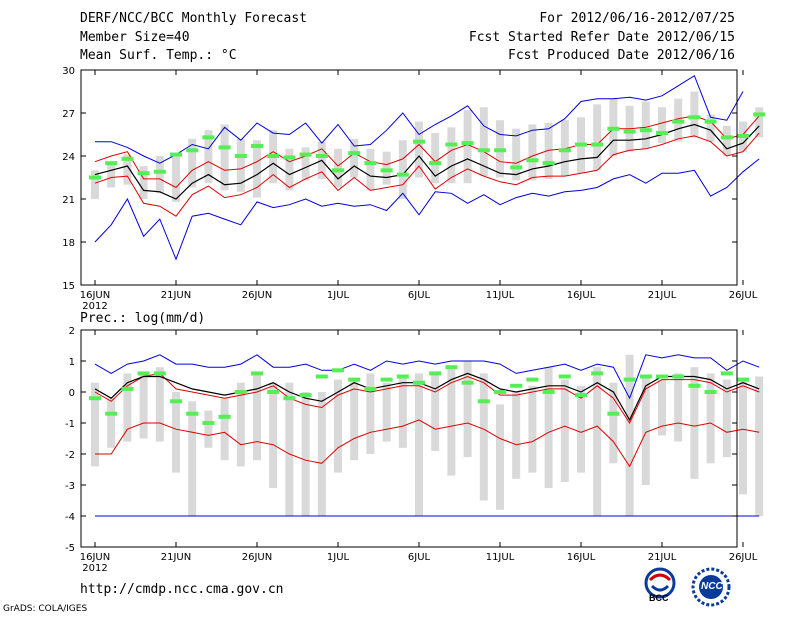  Describe the element at coordinates (95, 557) in the screenshot. I see `x-tick-label: 16JUN` at that location.